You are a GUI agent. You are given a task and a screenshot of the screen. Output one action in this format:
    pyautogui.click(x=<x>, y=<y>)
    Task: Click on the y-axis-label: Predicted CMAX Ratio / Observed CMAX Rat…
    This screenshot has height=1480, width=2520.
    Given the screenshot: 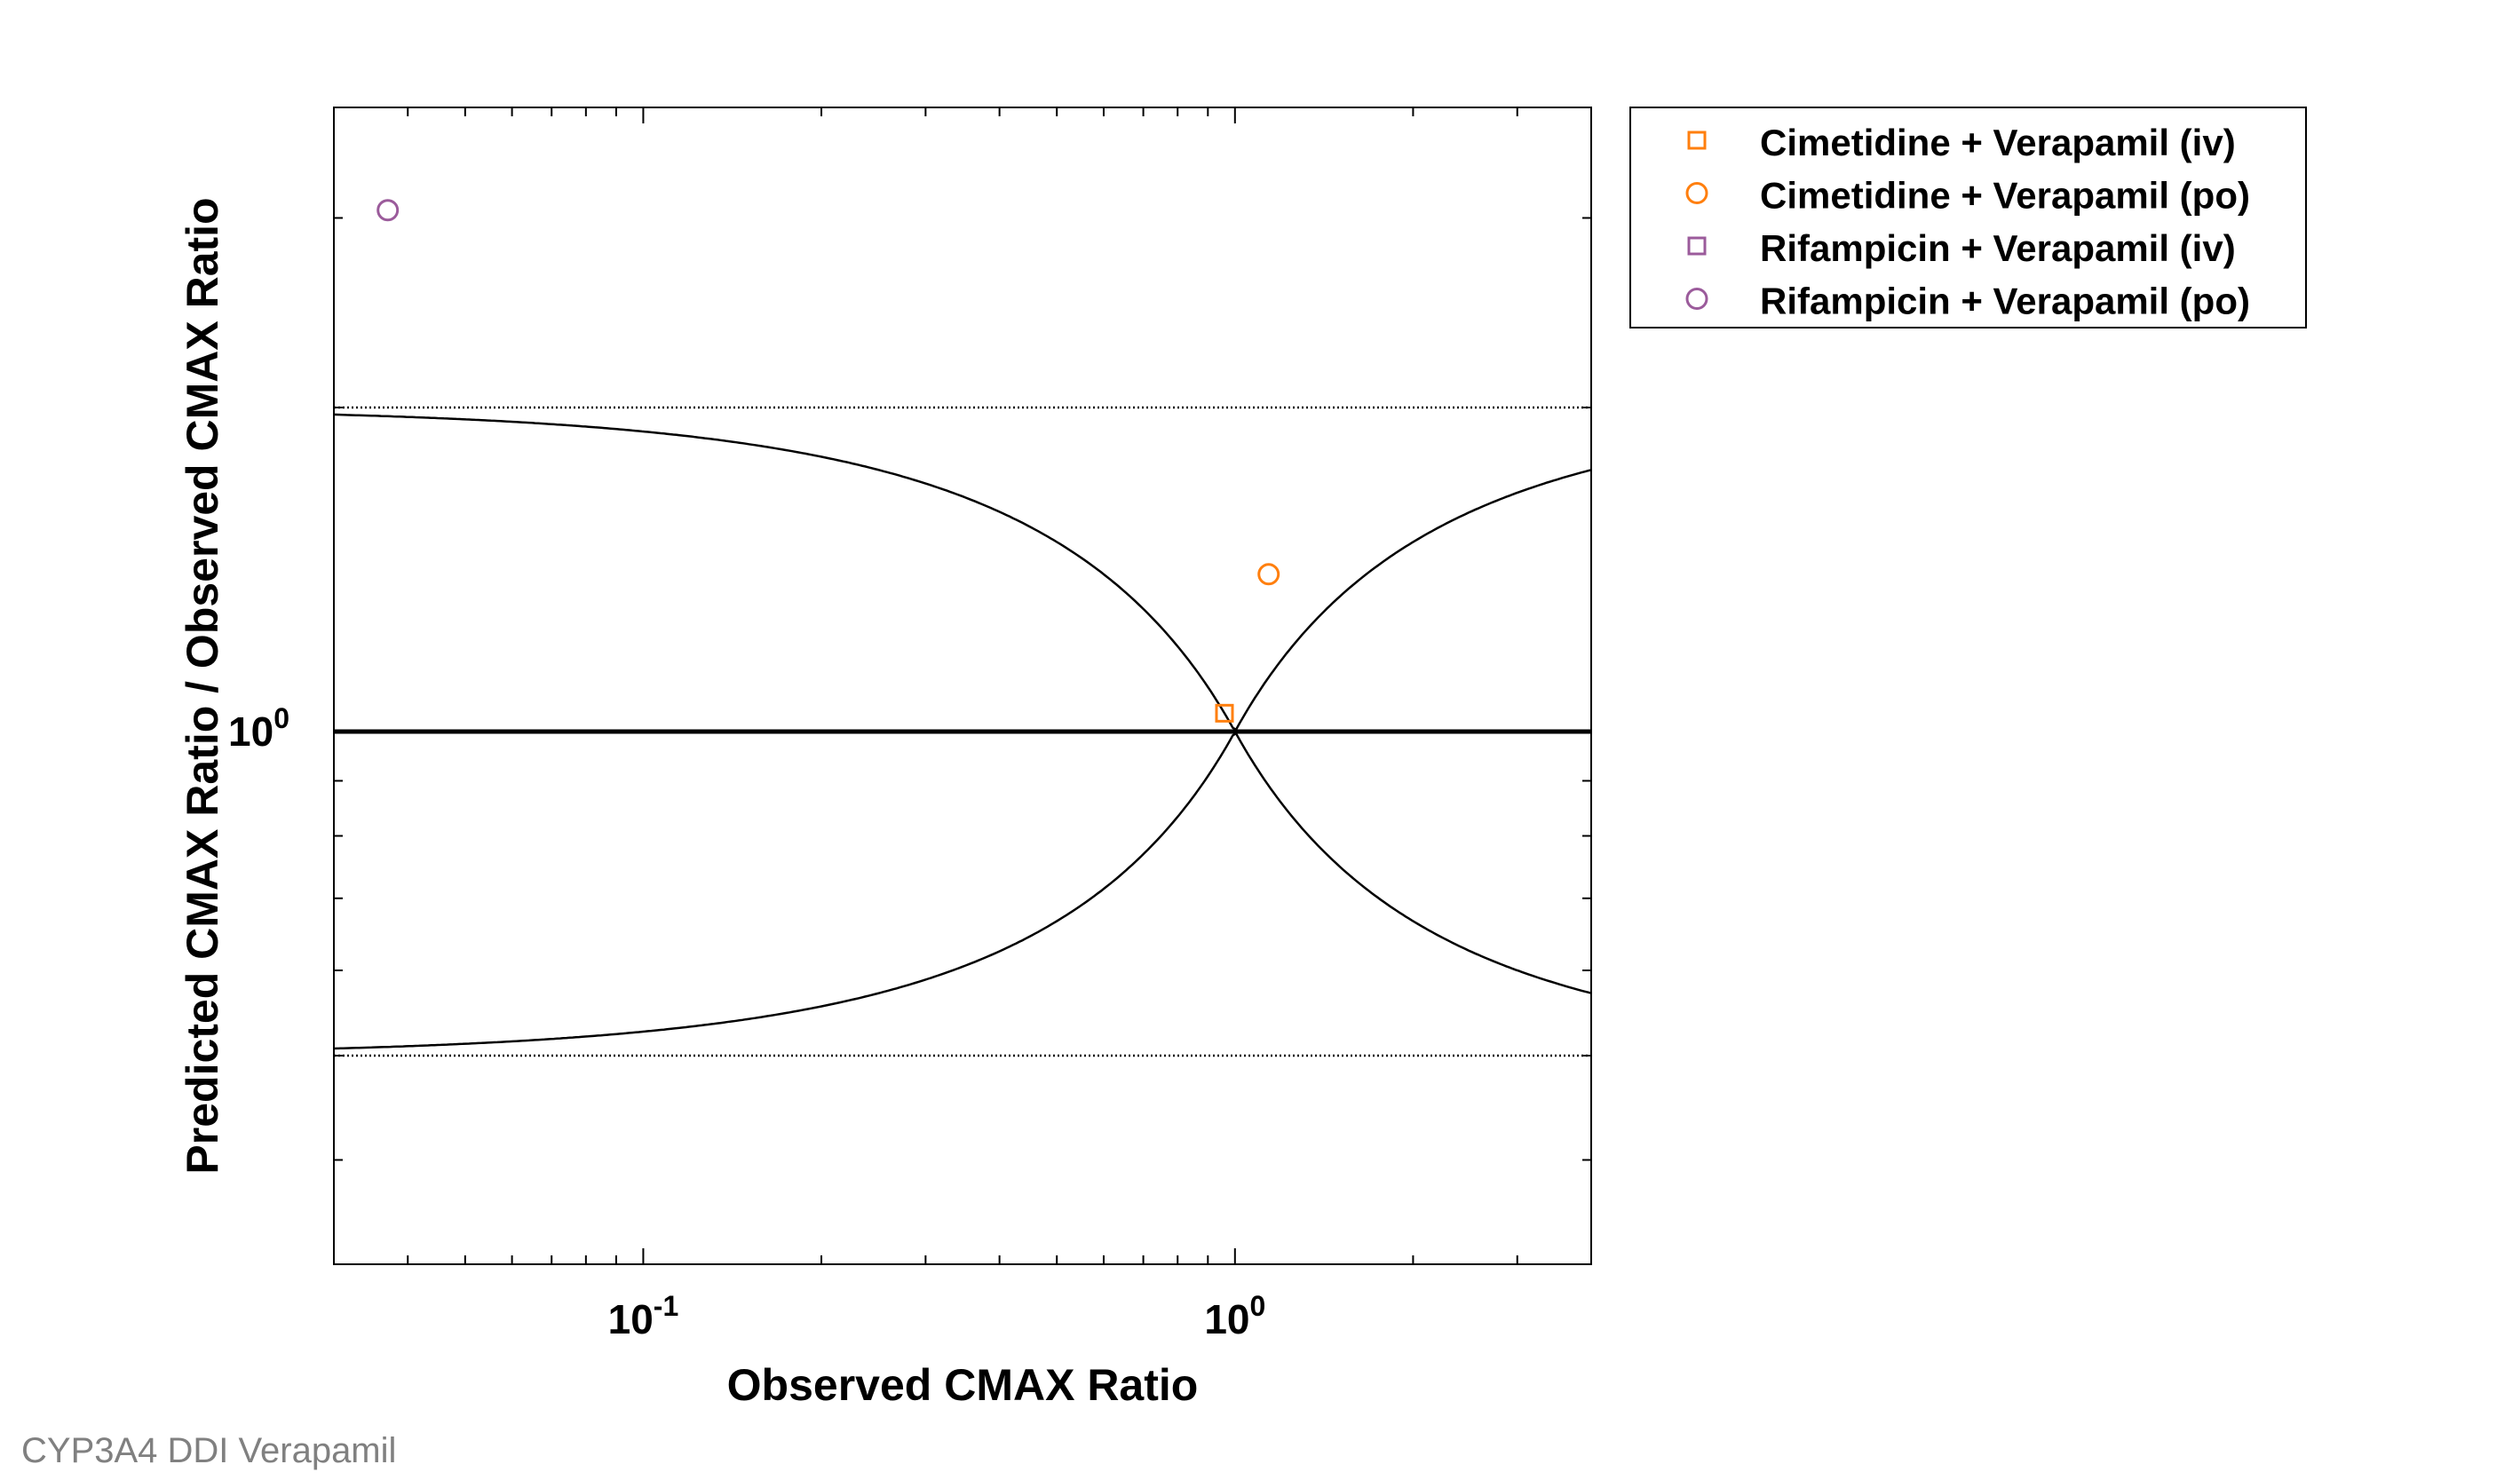 What is the action you would take?
    pyautogui.click(x=202, y=685)
    